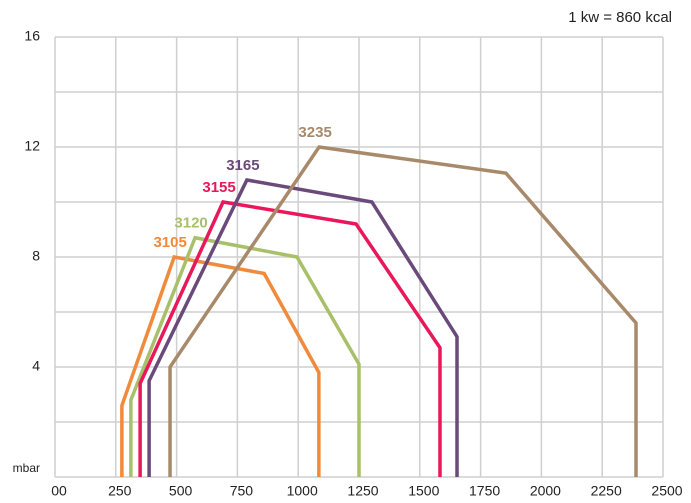  I want to click on x-tick-label: 00, so click(59, 491).